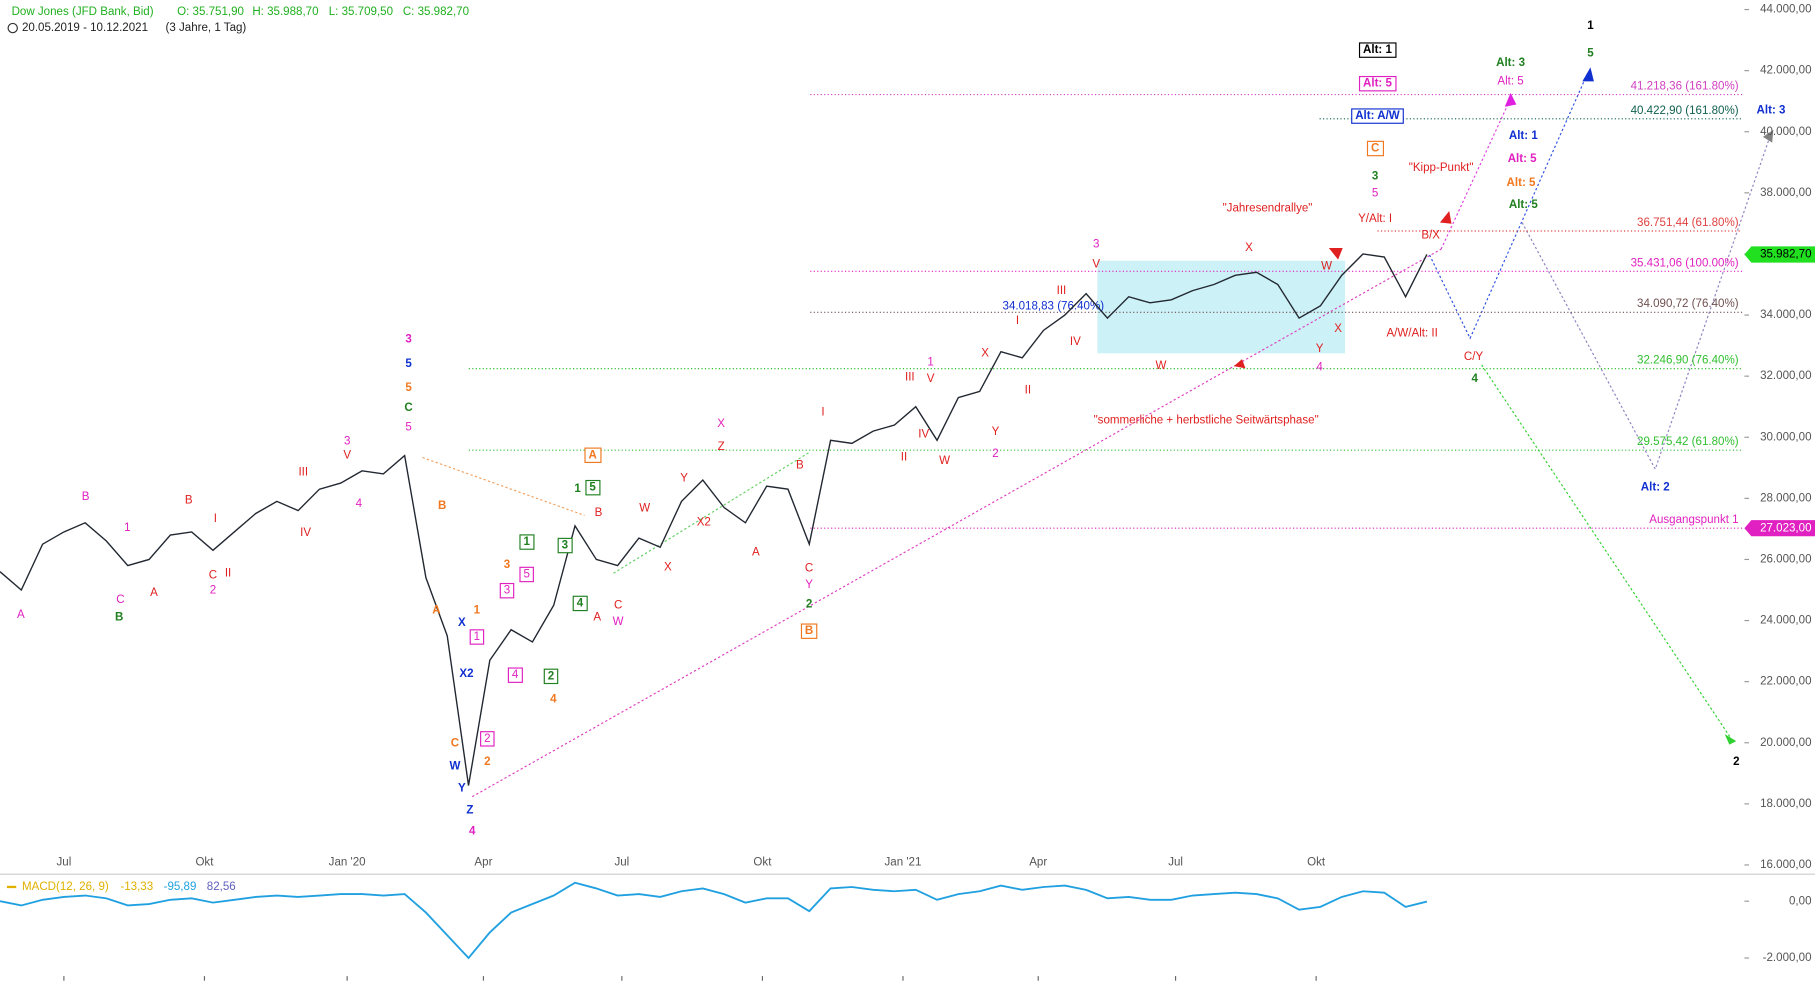 The height and width of the screenshot is (981, 1815). What do you see at coordinates (1054, 306) in the screenshot?
I see `level-label: 34.018,83 (76.40%)` at bounding box center [1054, 306].